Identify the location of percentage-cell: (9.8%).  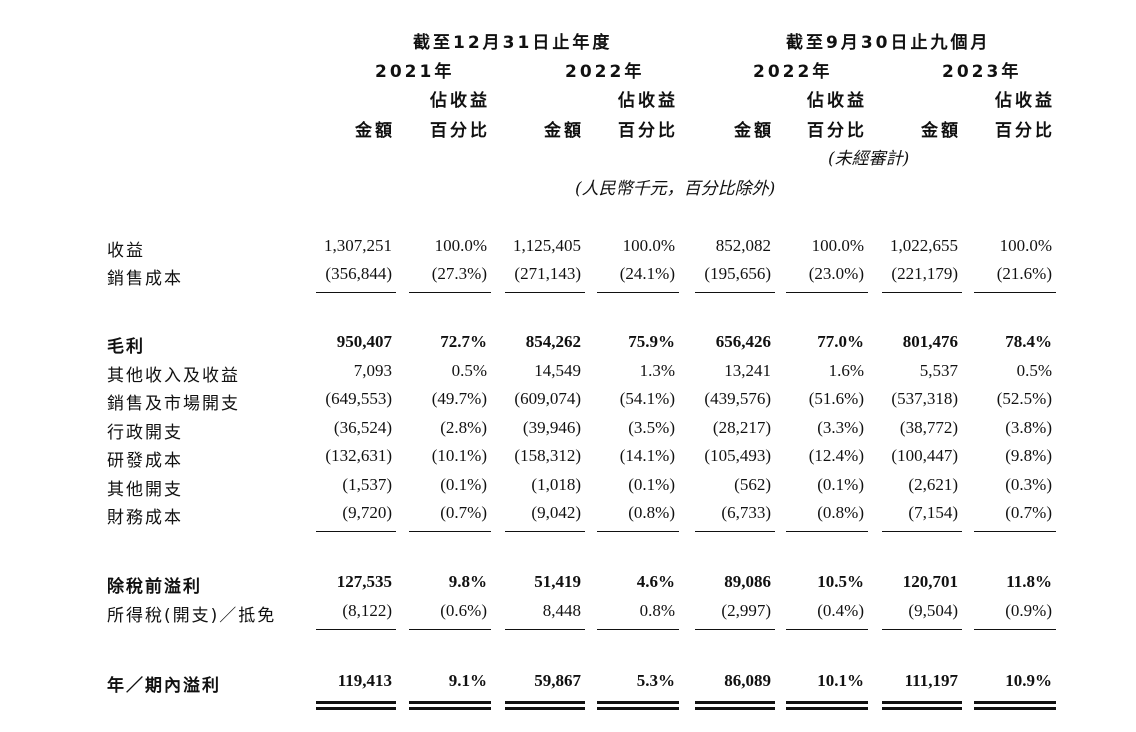
(1028, 455).